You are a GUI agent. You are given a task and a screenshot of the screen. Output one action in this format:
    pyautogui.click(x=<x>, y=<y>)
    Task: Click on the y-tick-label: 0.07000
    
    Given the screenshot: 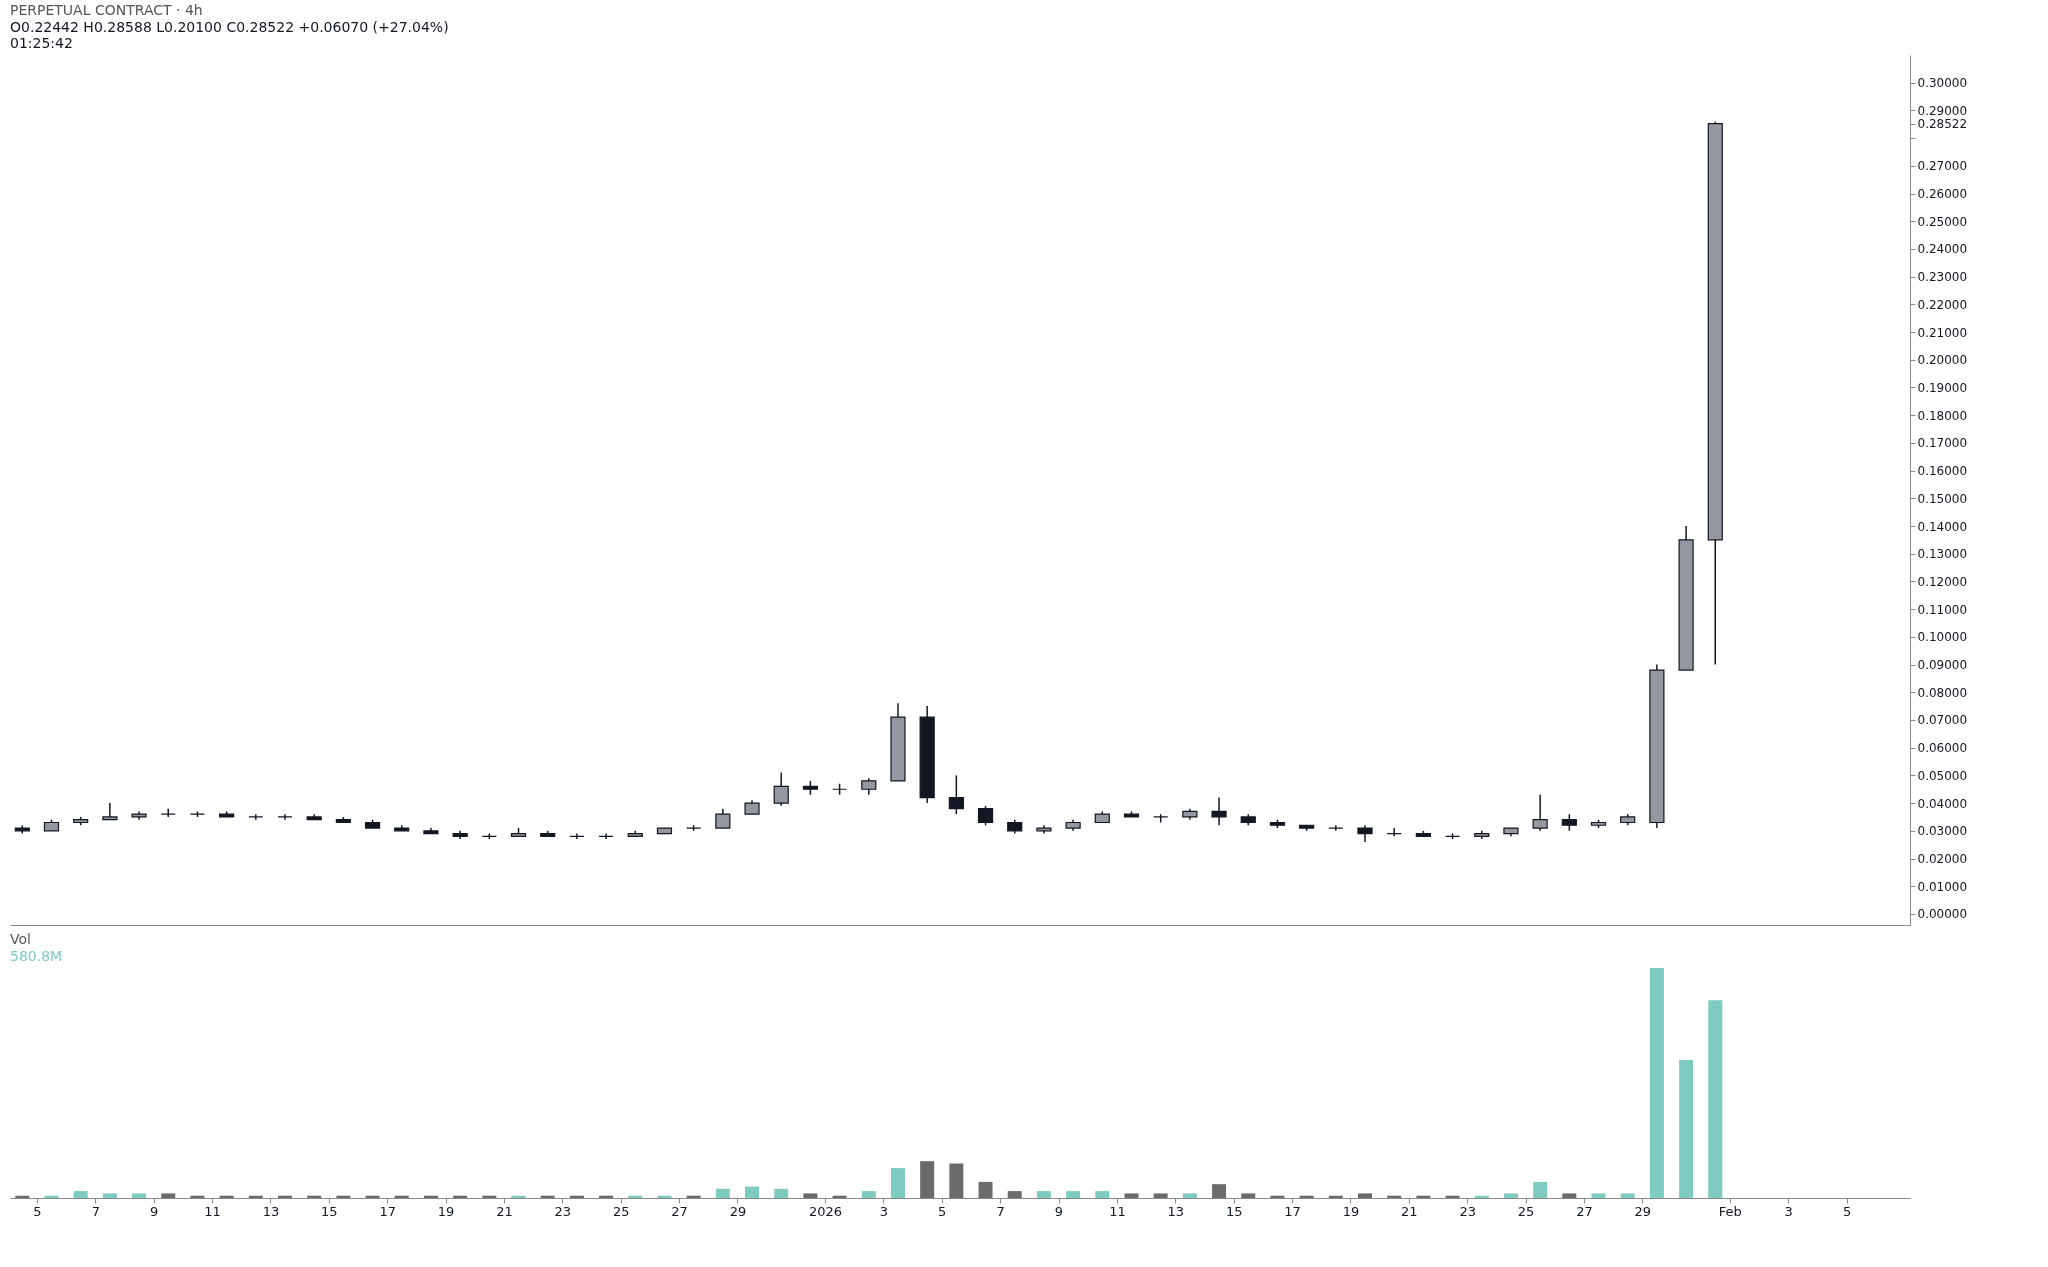 What is the action you would take?
    pyautogui.click(x=1942, y=720)
    